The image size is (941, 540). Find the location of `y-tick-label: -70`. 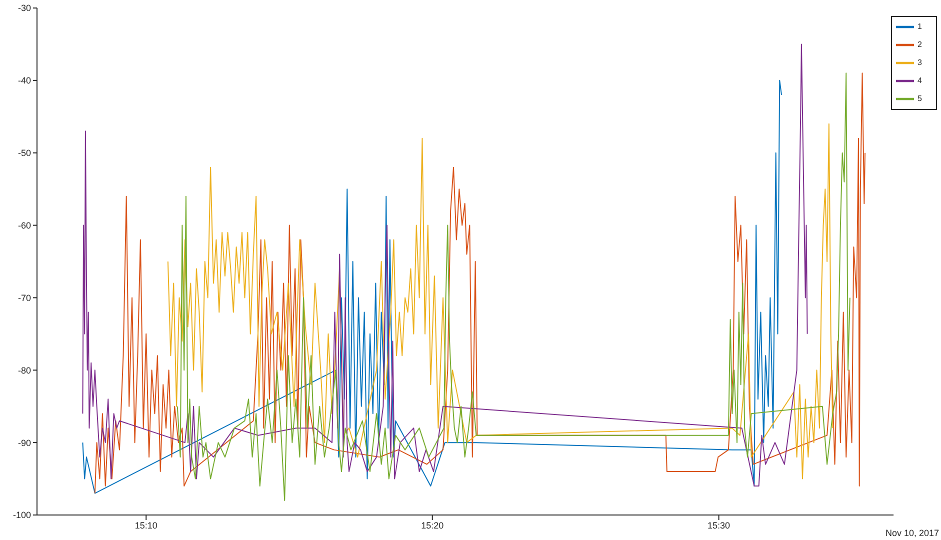

y-tick-label: -70 is located at coordinates (24, 297).